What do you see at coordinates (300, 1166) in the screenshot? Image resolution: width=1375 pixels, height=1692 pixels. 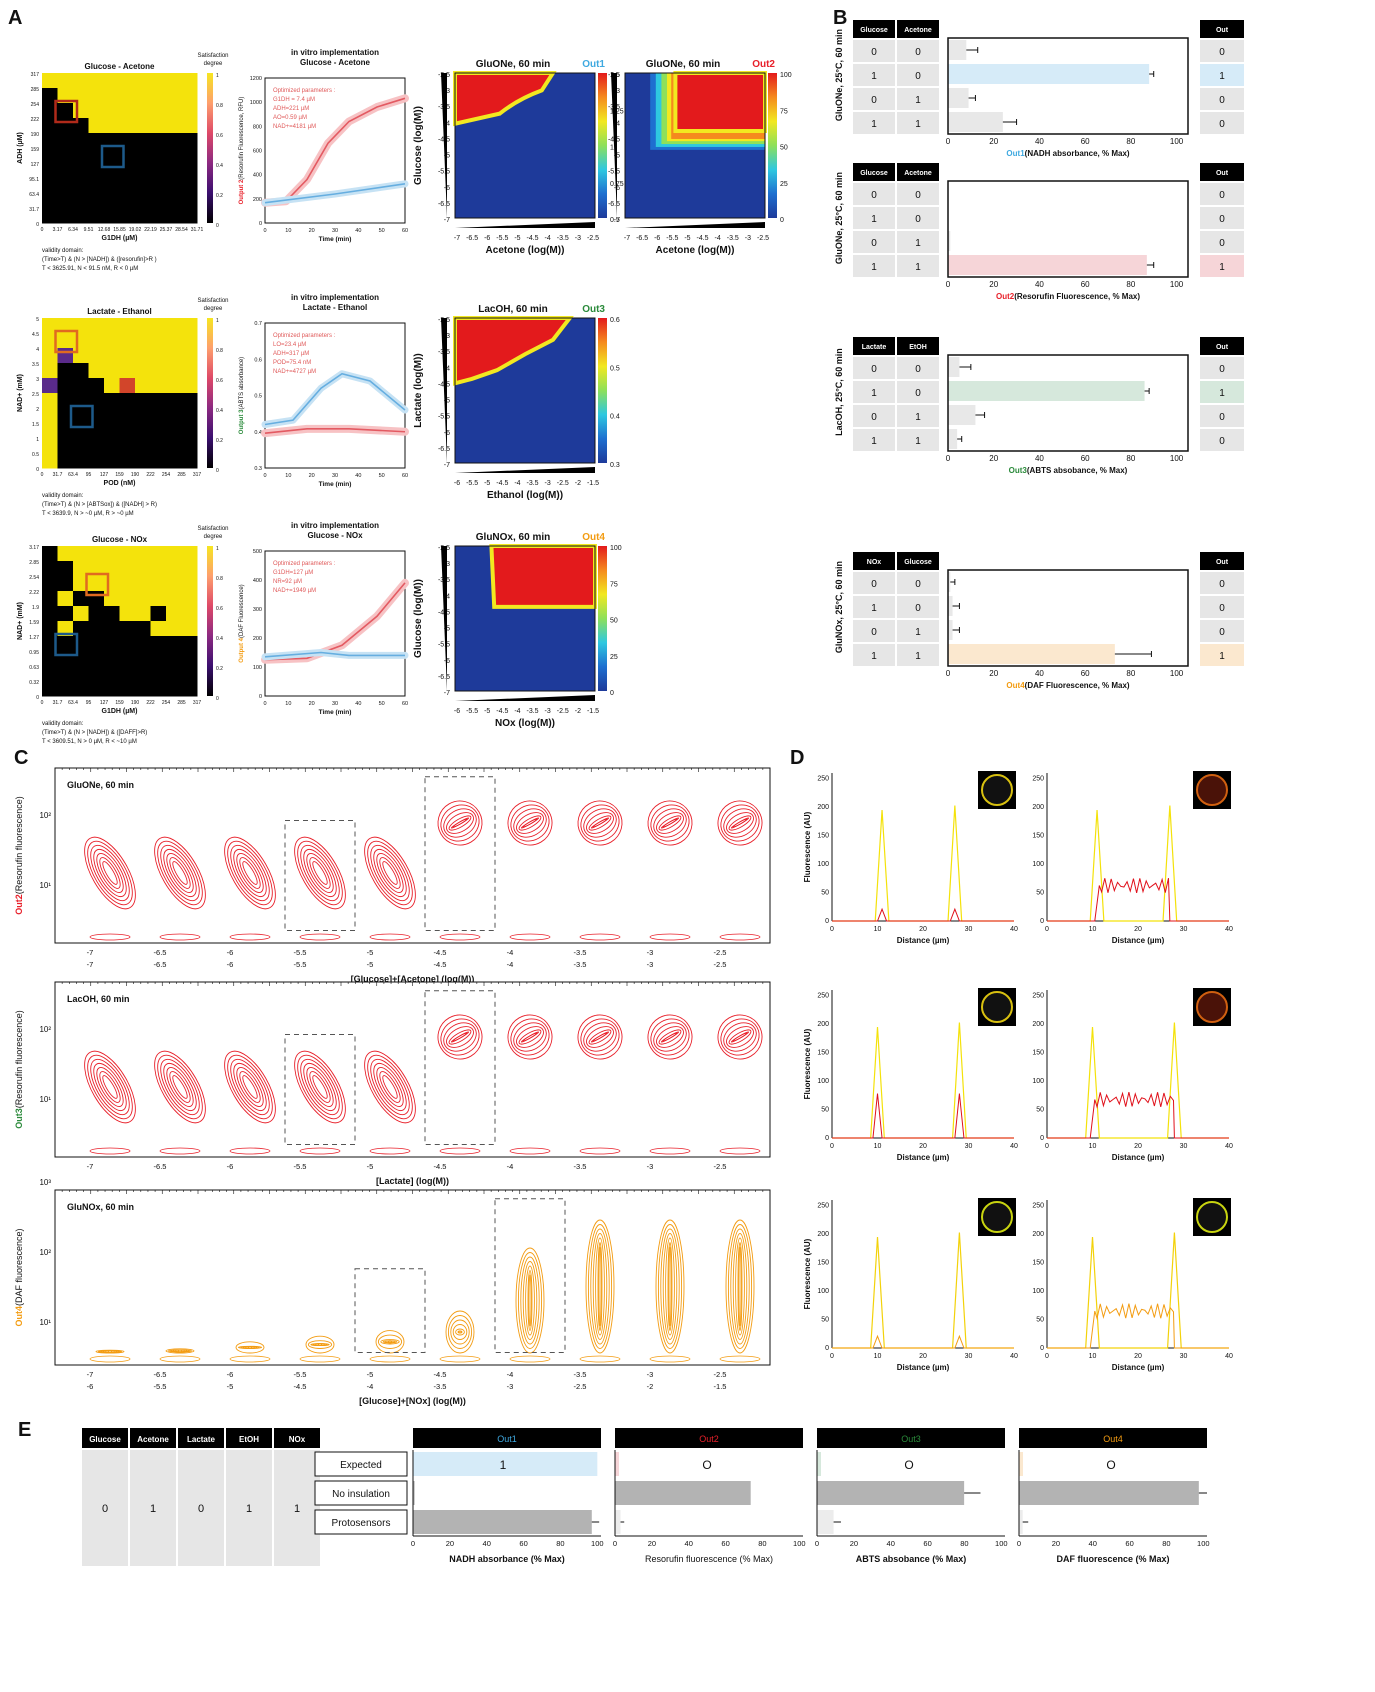 I see `flow-xtick: -5.5` at bounding box center [300, 1166].